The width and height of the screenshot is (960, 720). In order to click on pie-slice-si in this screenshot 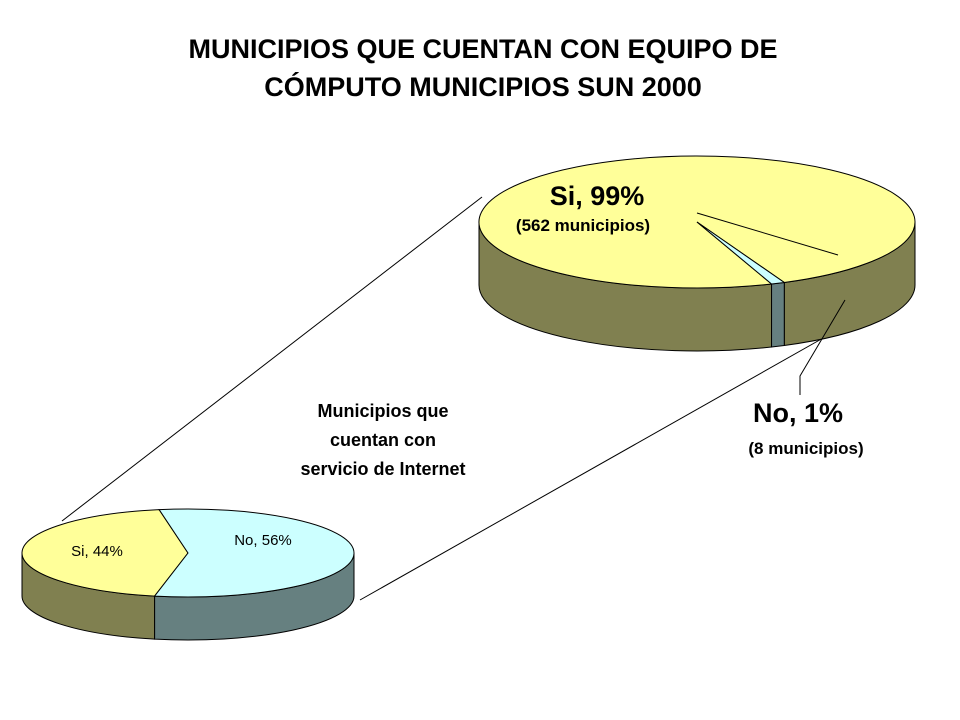, I will do `click(105, 553)`.